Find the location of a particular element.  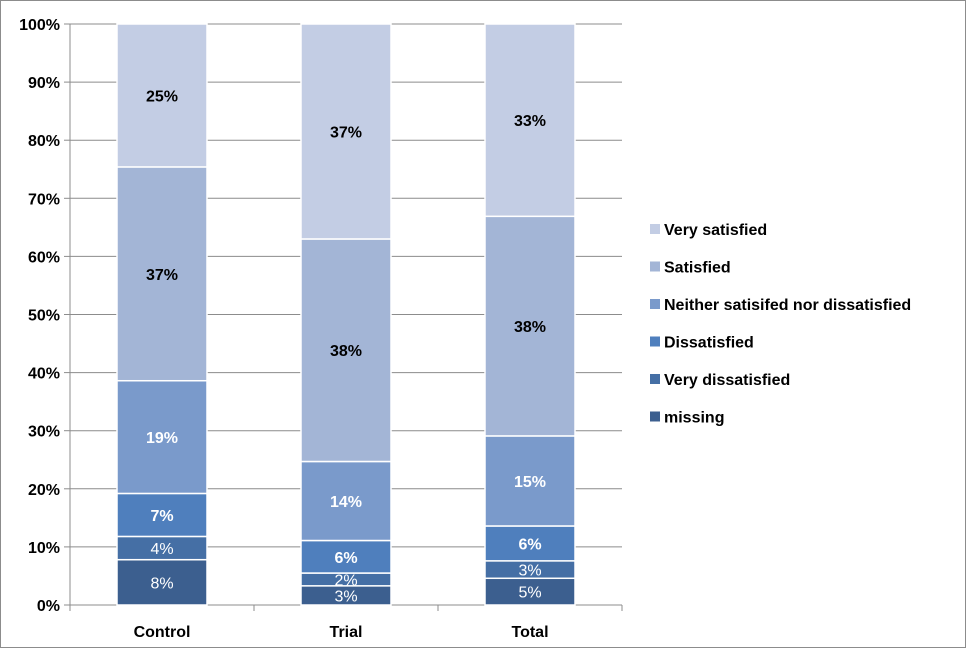

legend-label: Very dissatisfied is located at coordinates (727, 380).